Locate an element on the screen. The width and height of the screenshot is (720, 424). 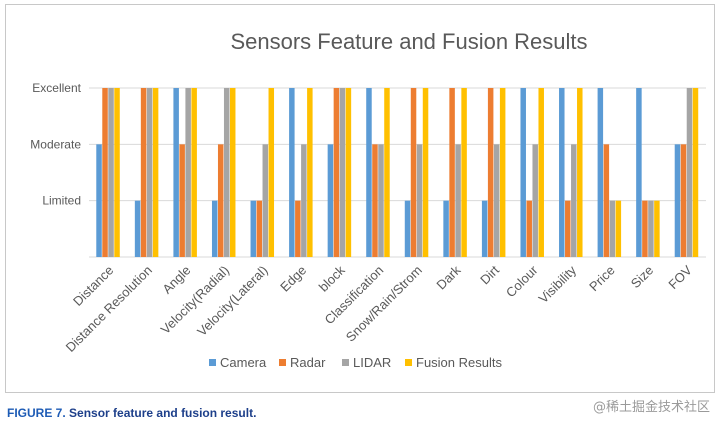
legend-label: Fusion Results is located at coordinates (459, 362).